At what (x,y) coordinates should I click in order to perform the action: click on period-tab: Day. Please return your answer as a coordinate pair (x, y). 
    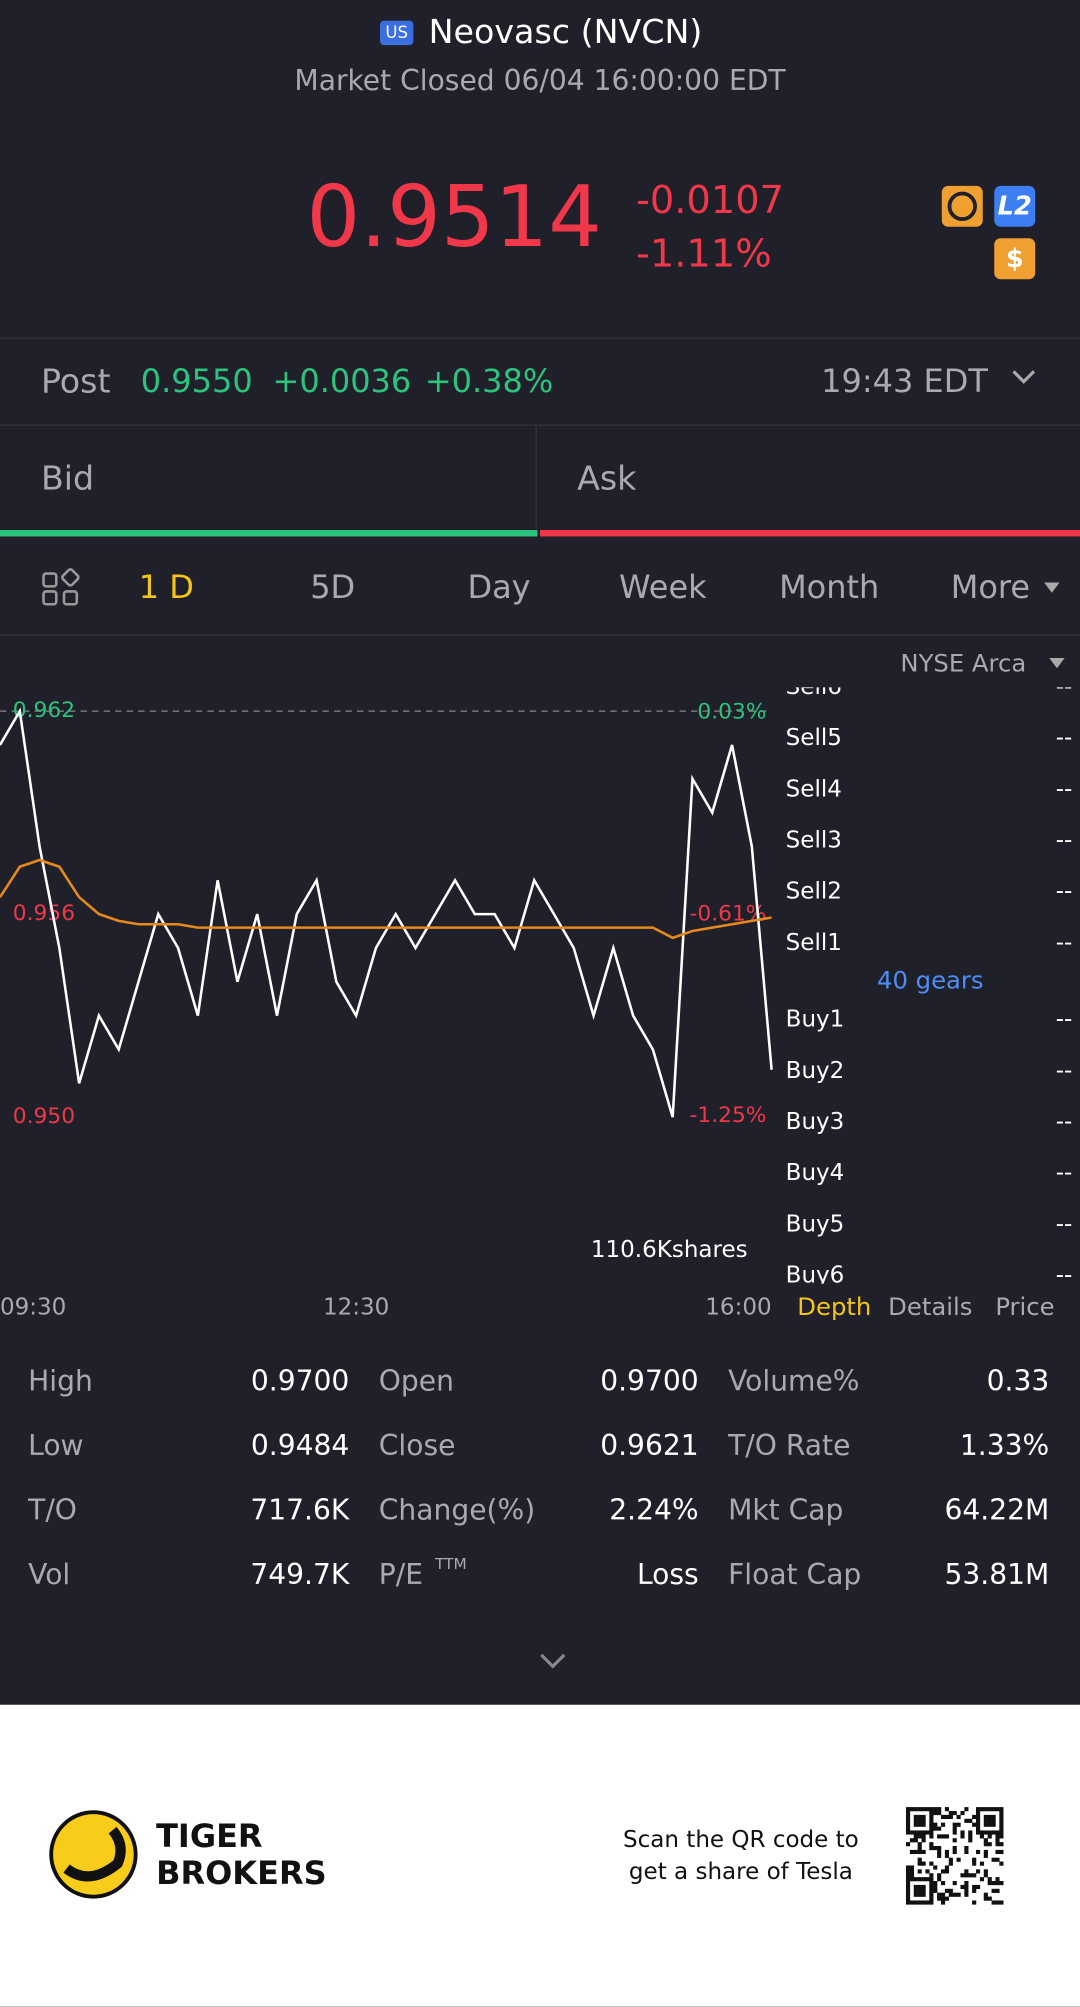
    Looking at the image, I should click on (498, 587).